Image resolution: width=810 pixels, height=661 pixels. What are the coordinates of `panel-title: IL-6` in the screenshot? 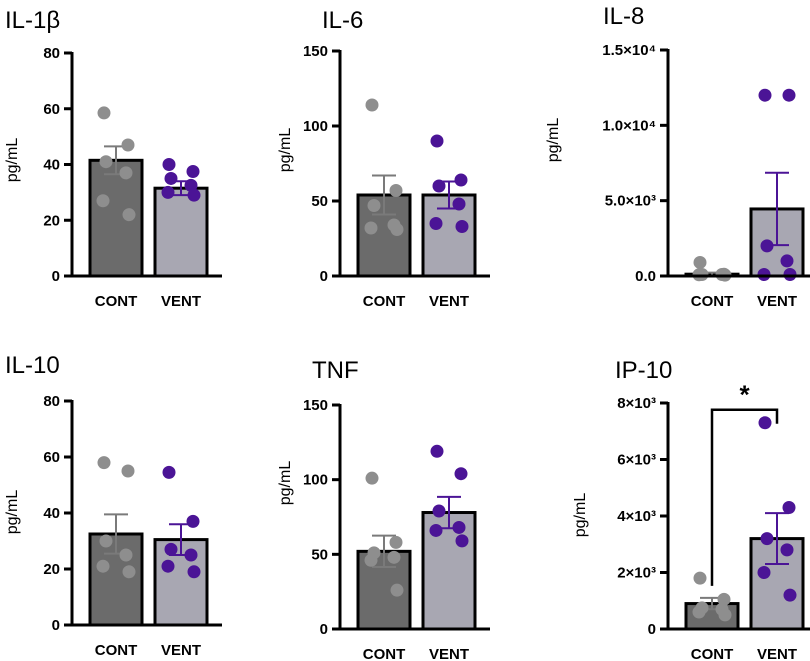 It's located at (342, 20).